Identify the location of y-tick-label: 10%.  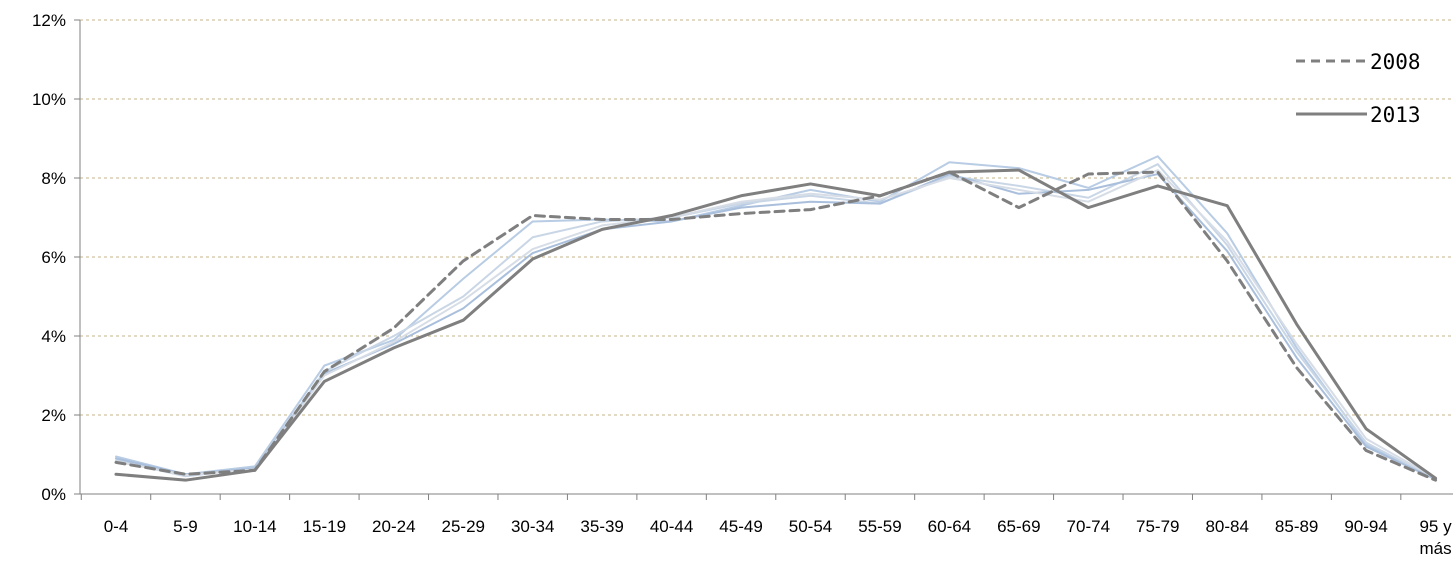
(49, 99).